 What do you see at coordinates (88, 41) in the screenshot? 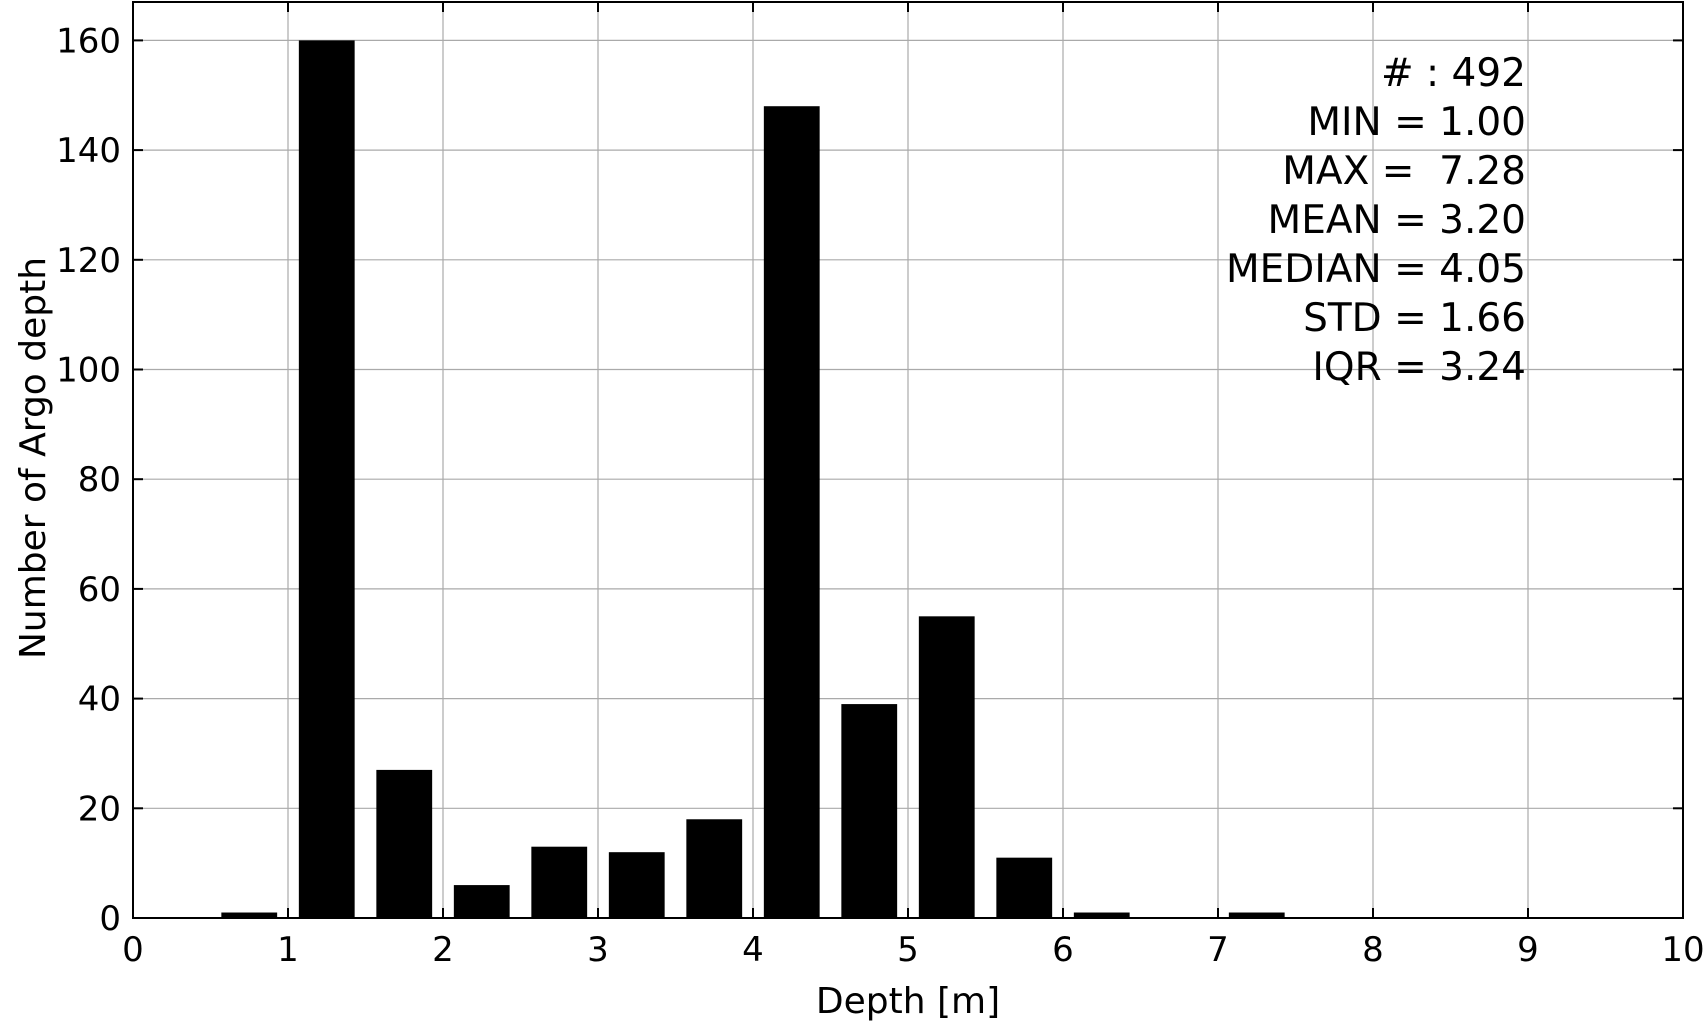
I see `y-tick-label: 160` at bounding box center [88, 41].